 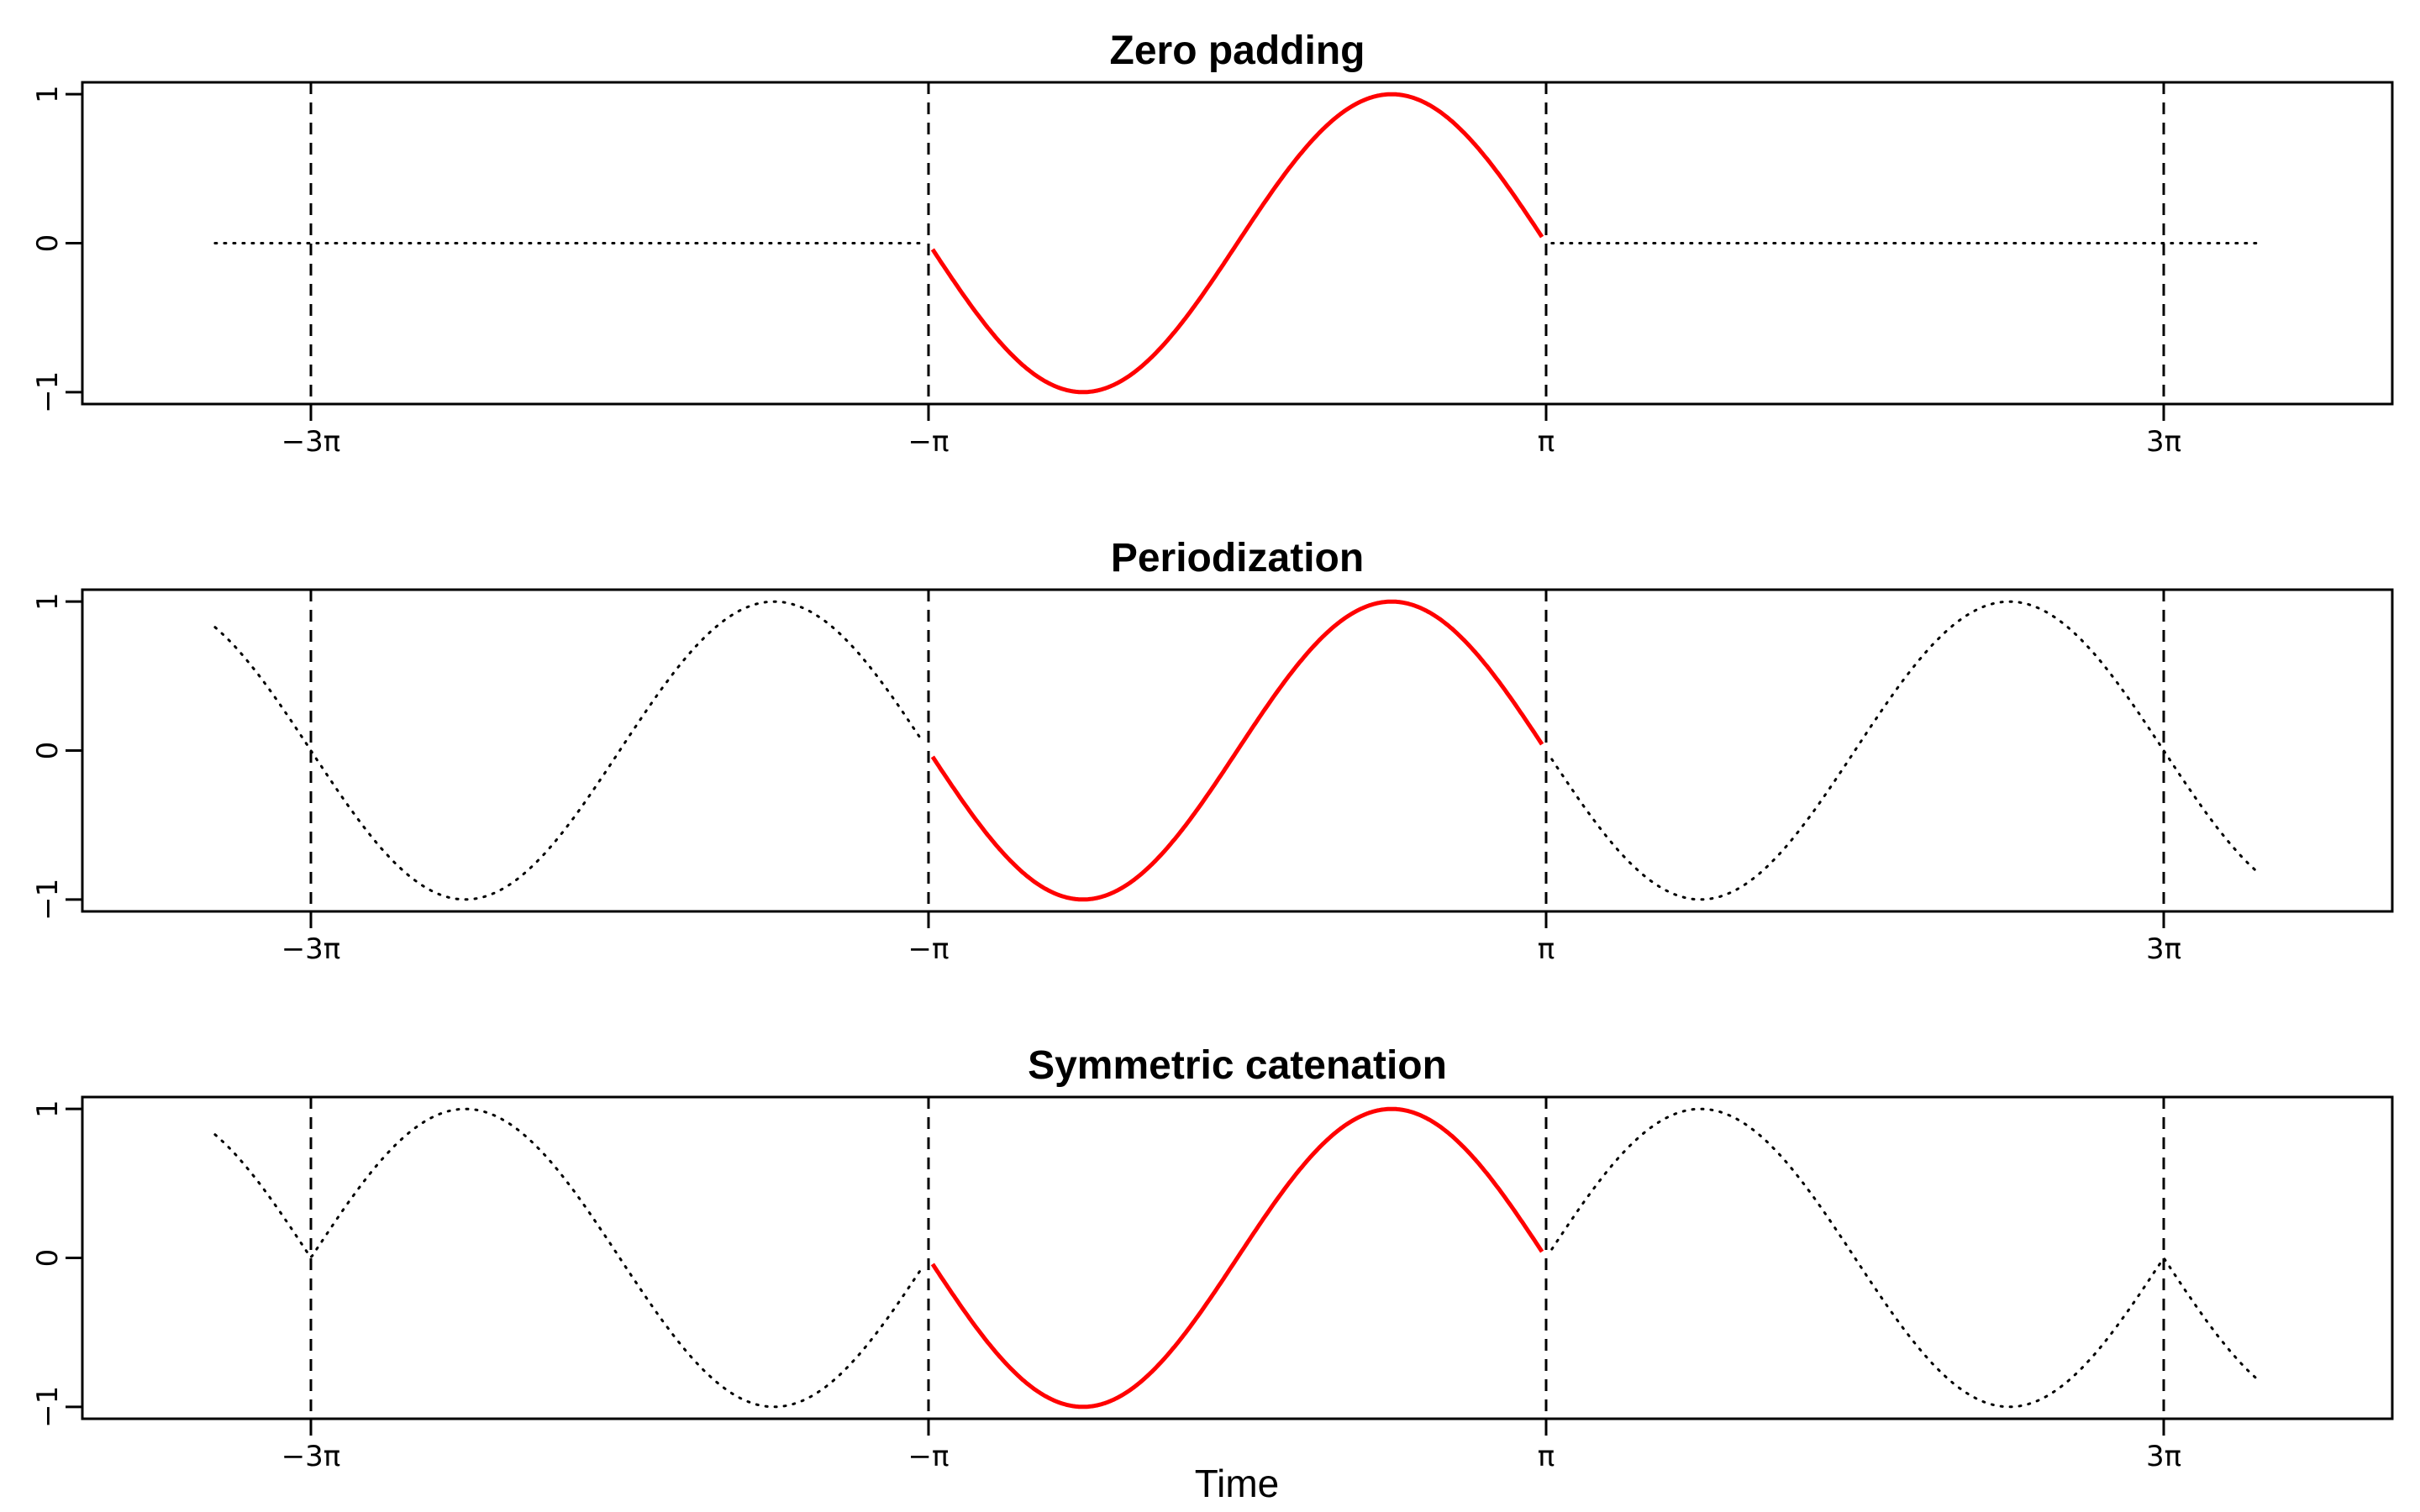 I want to click on chart-title: Symmetric catenation, so click(x=1237, y=1065).